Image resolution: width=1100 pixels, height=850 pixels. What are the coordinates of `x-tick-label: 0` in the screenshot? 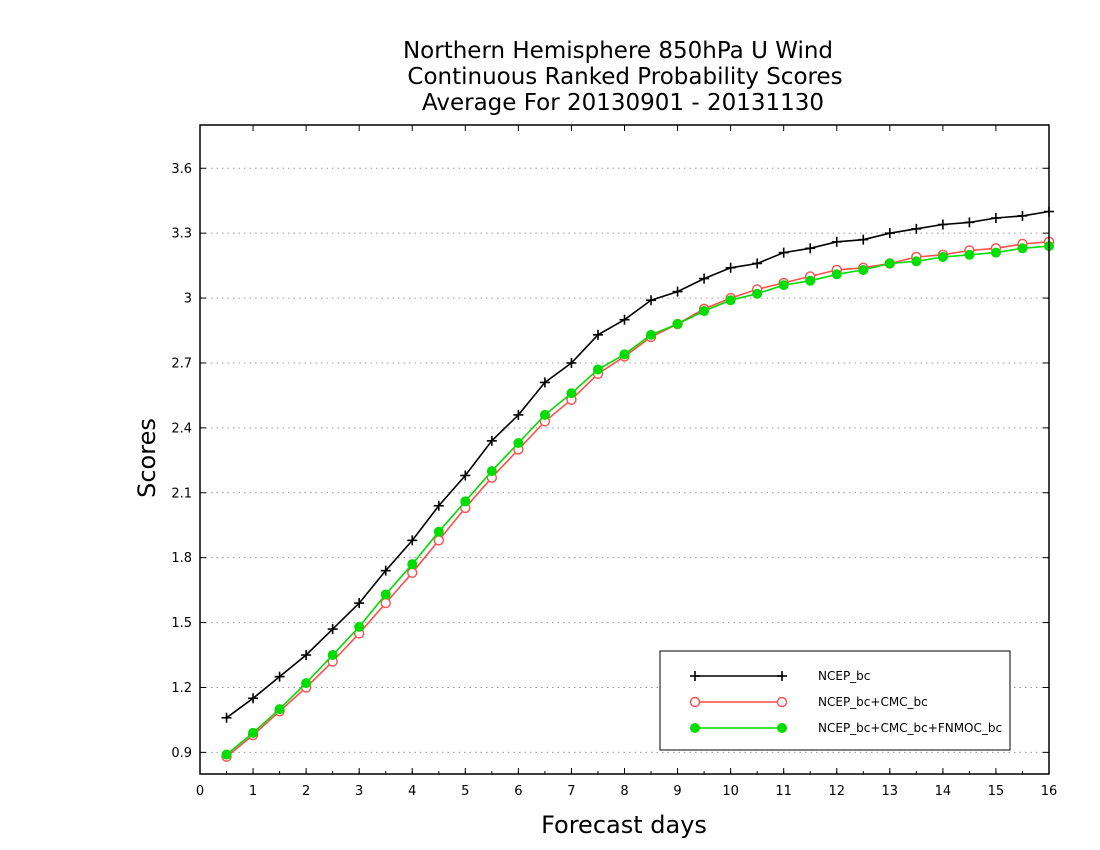 It's located at (200, 791).